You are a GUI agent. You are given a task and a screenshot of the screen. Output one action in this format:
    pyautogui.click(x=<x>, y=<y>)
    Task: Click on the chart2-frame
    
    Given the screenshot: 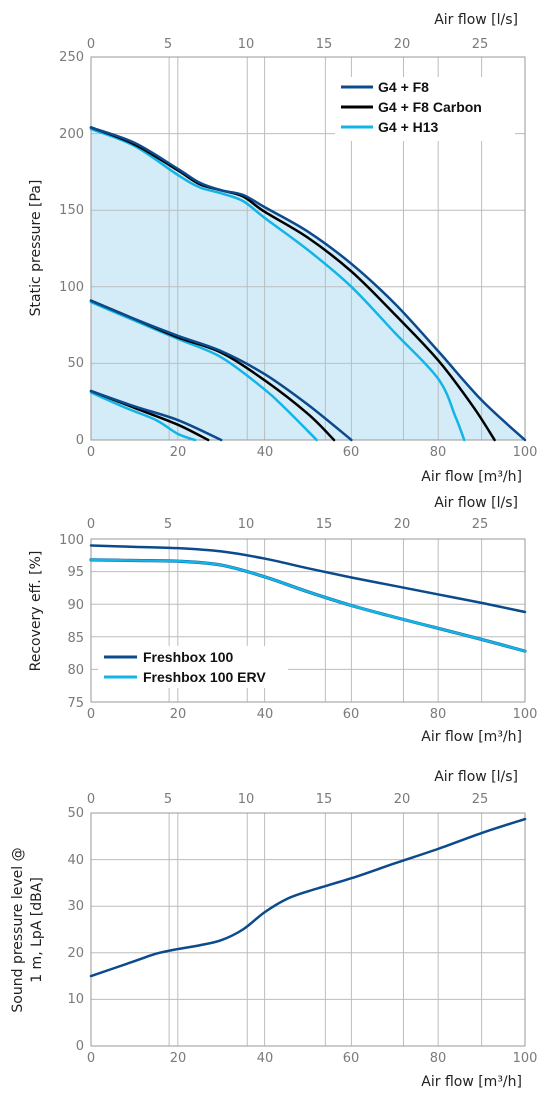 What is the action you would take?
    pyautogui.click(x=308, y=620)
    